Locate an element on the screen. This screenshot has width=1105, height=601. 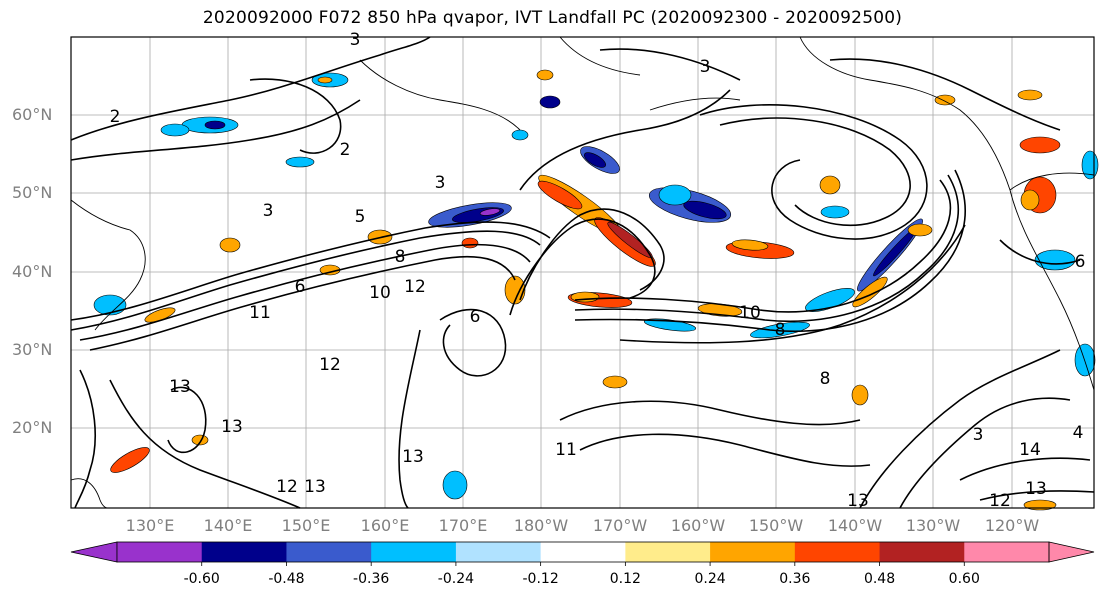
colorbar is located at coordinates (582, 553).